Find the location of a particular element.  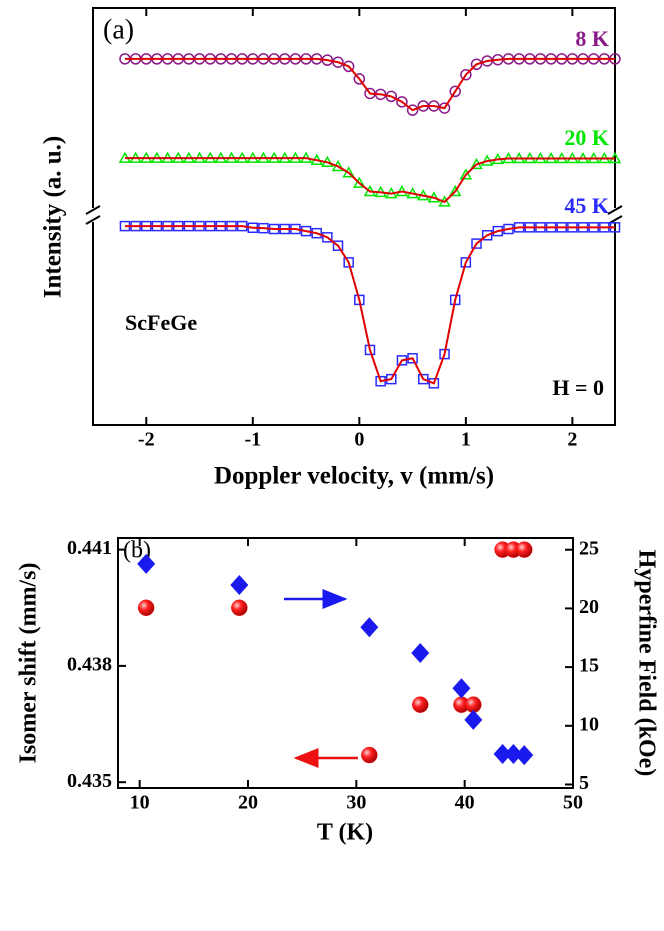

x-tick-label: 50 is located at coordinates (573, 803).